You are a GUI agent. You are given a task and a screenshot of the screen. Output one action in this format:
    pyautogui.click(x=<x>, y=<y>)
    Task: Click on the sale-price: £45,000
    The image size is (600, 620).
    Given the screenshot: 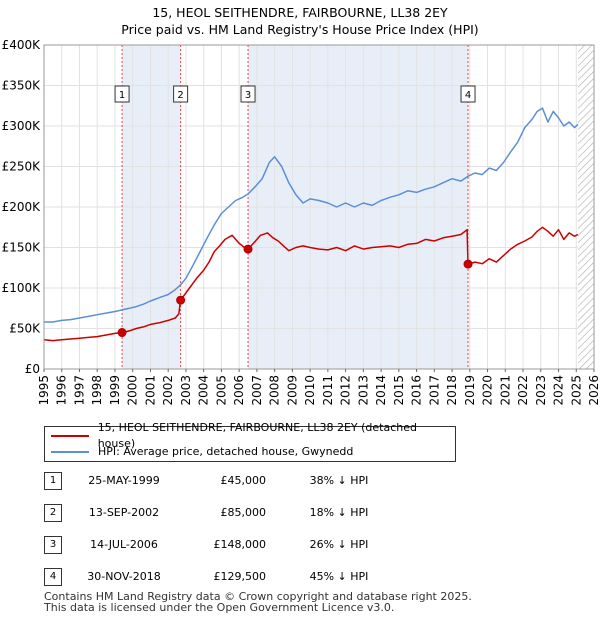 What is the action you would take?
    pyautogui.click(x=243, y=480)
    